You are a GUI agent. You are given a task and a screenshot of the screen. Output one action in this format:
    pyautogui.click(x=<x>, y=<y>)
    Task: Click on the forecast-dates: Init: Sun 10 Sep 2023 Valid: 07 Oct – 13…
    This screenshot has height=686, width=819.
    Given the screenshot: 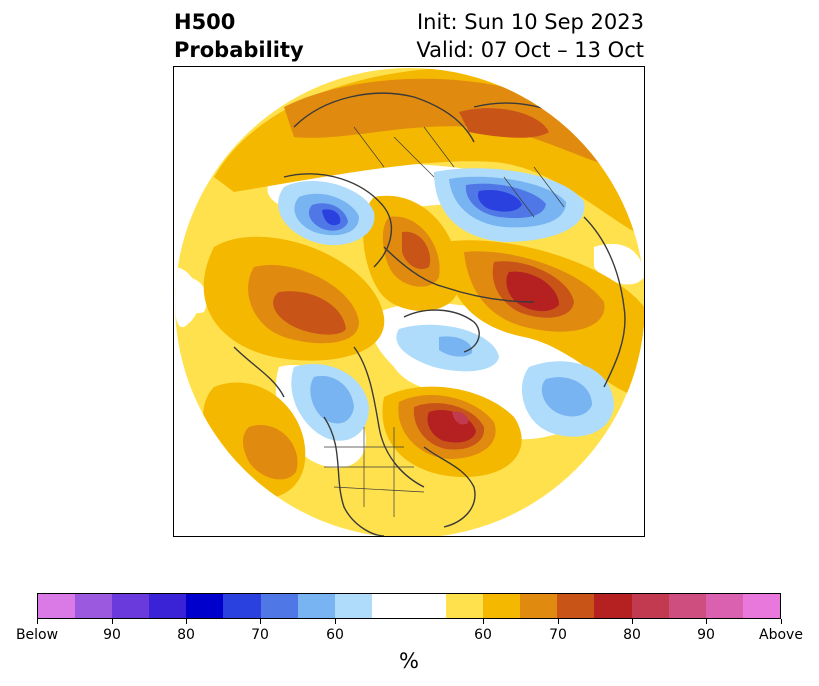 What is the action you would take?
    pyautogui.click(x=530, y=36)
    